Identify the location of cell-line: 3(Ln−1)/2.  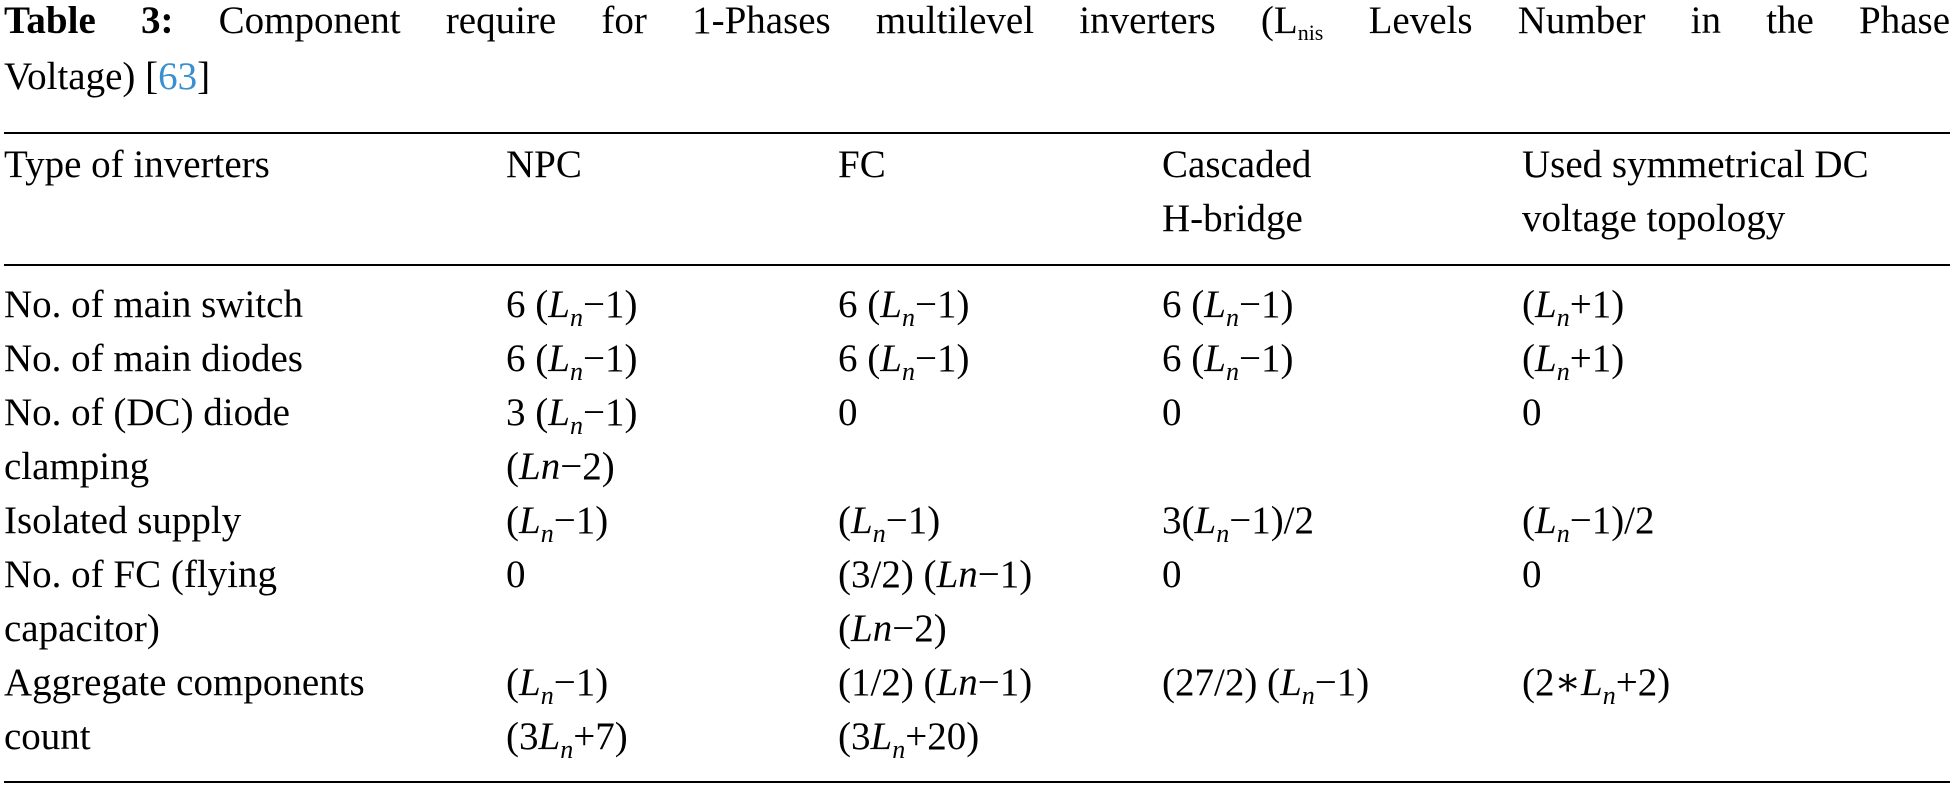
(1238, 523).